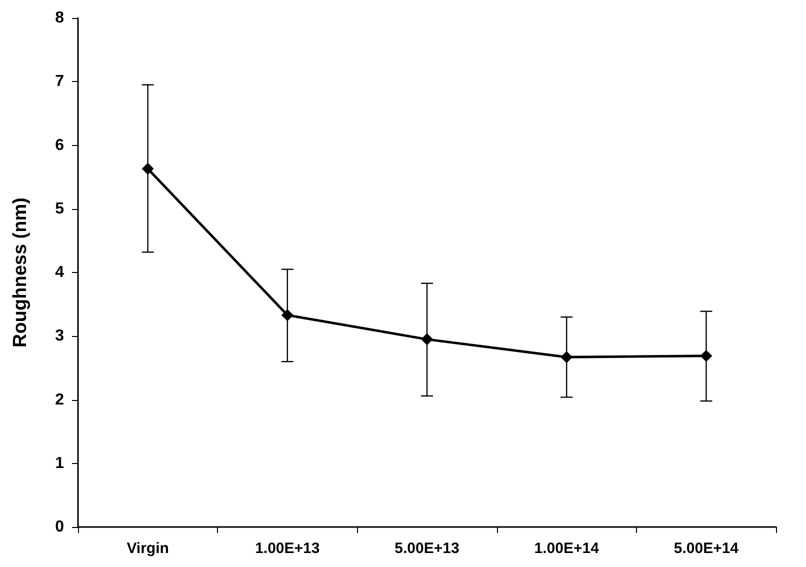  Describe the element at coordinates (59, 209) in the screenshot. I see `y-tick-label: 5` at that location.